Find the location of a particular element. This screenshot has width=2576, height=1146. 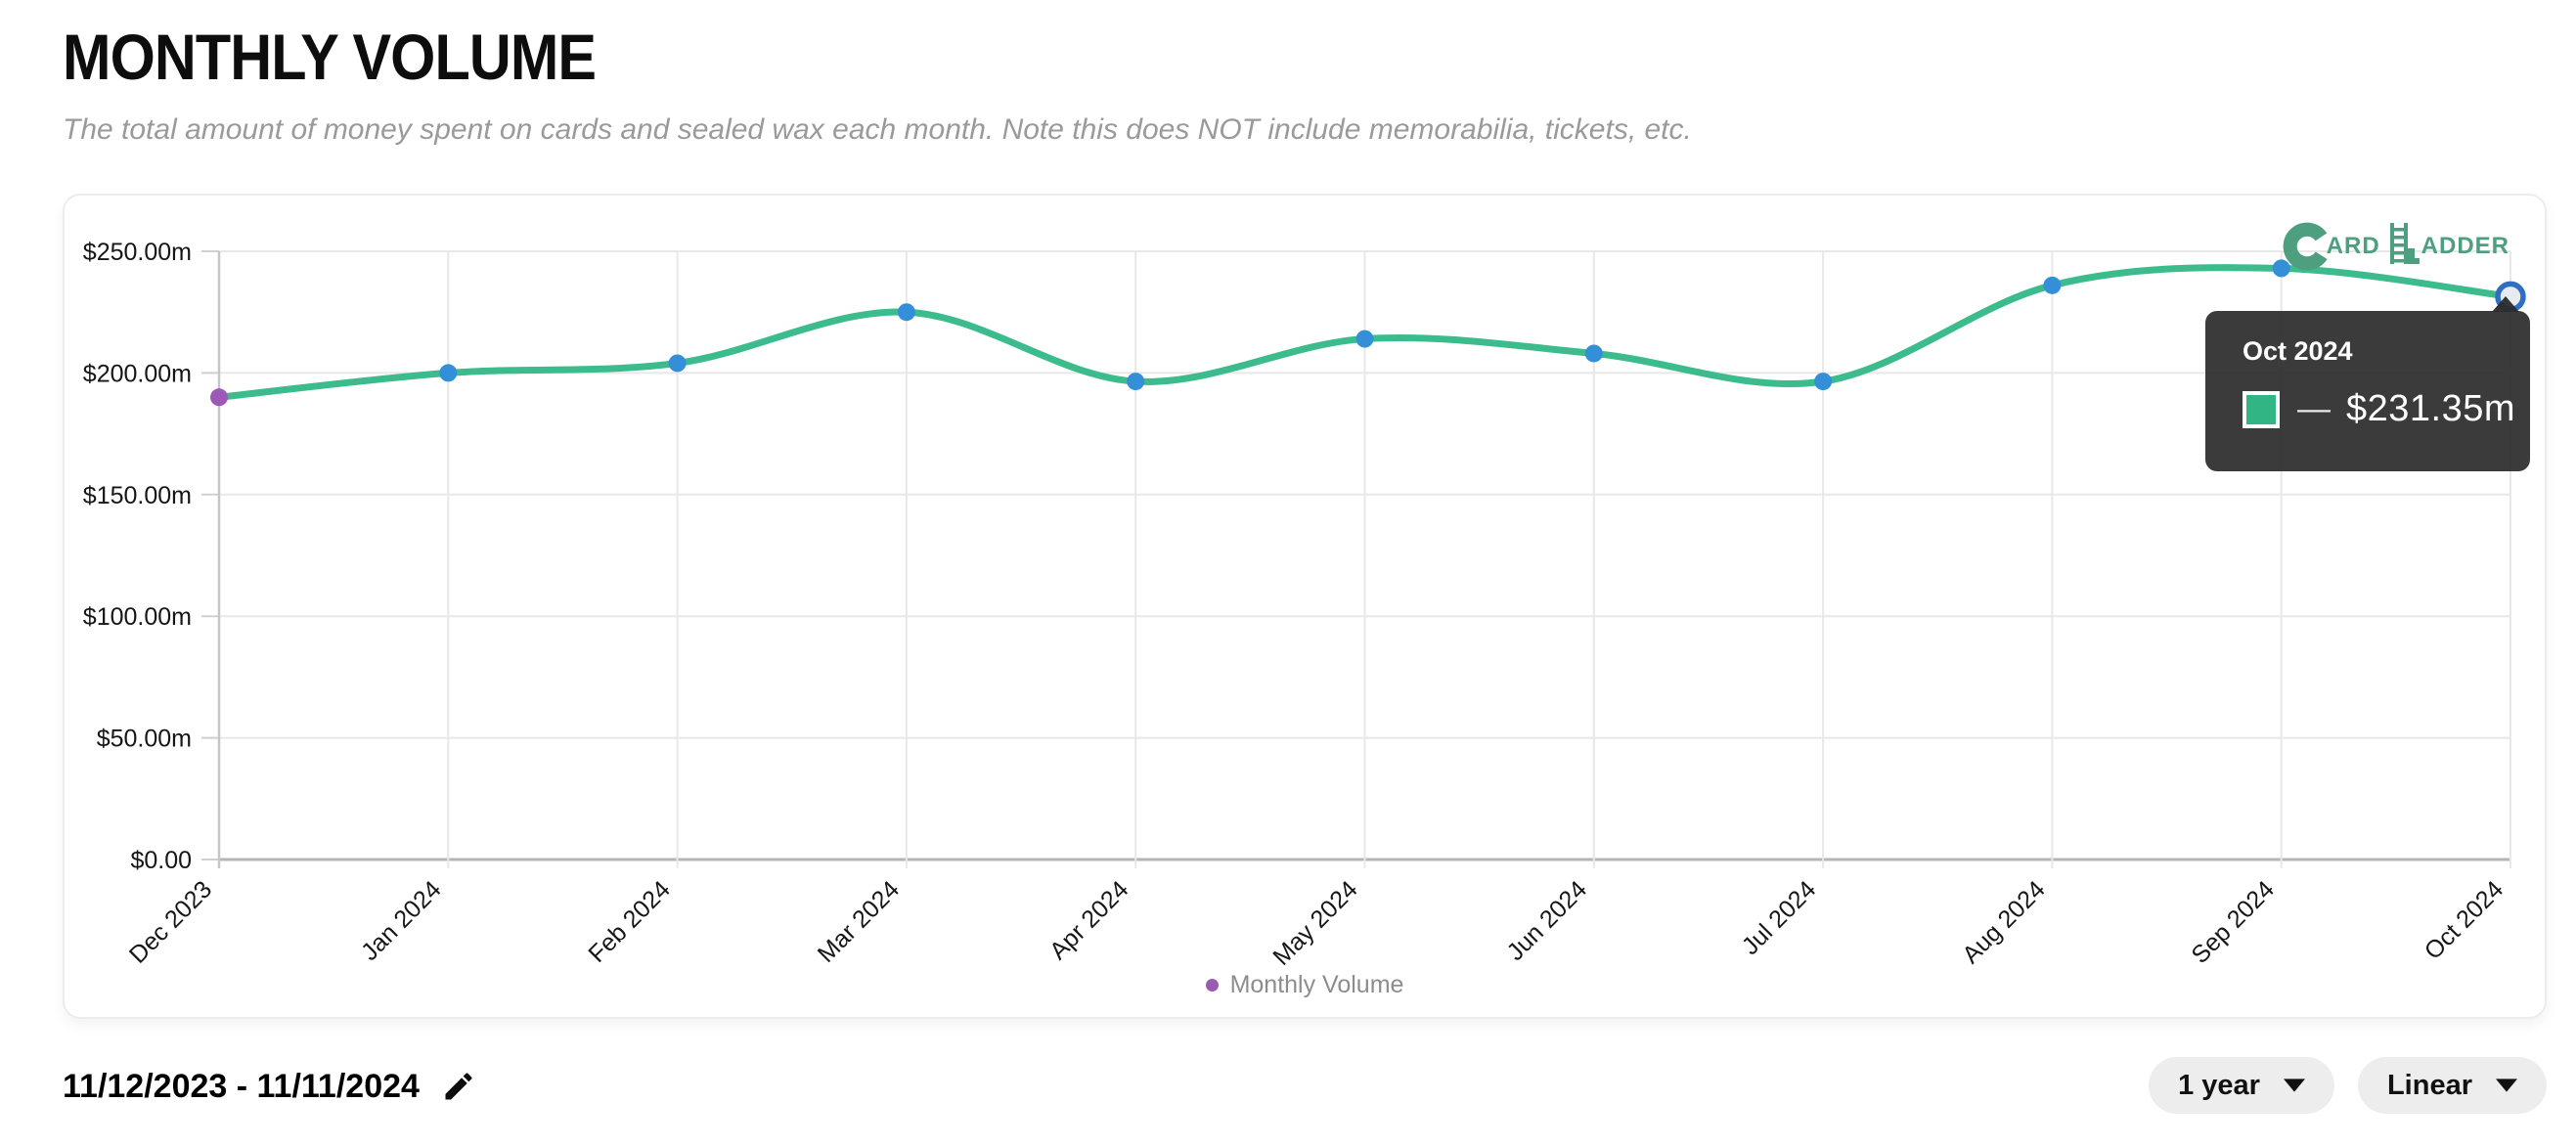

y-tick-label: $200.00m is located at coordinates (137, 373).